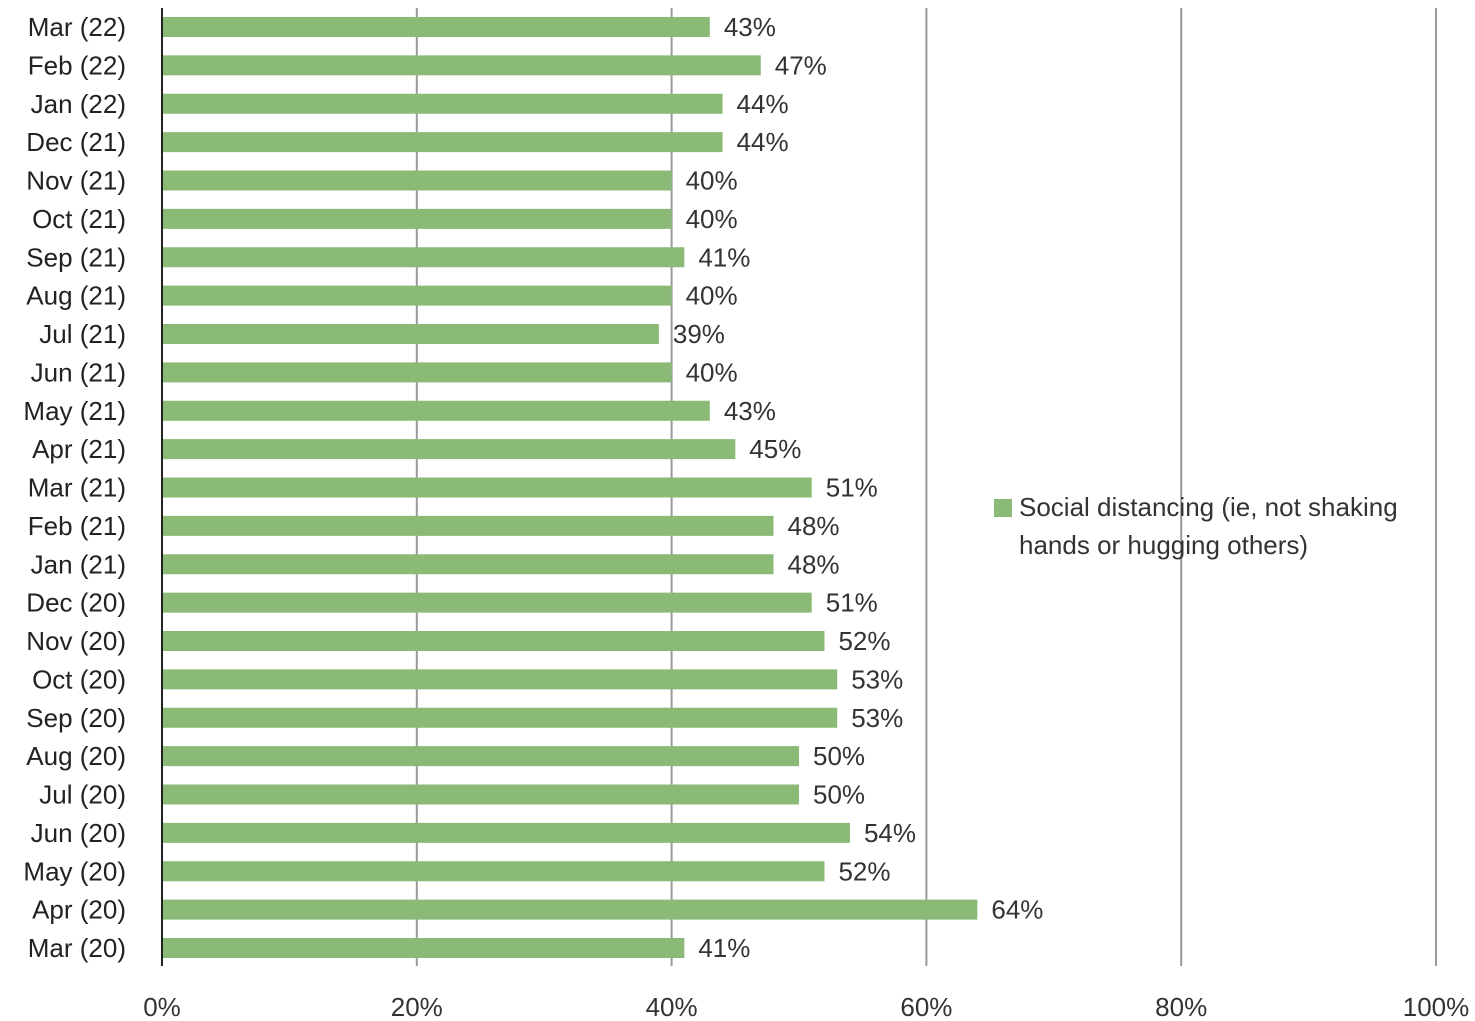 The height and width of the screenshot is (1021, 1475). I want to click on category-label: Feb (21), so click(77, 526).